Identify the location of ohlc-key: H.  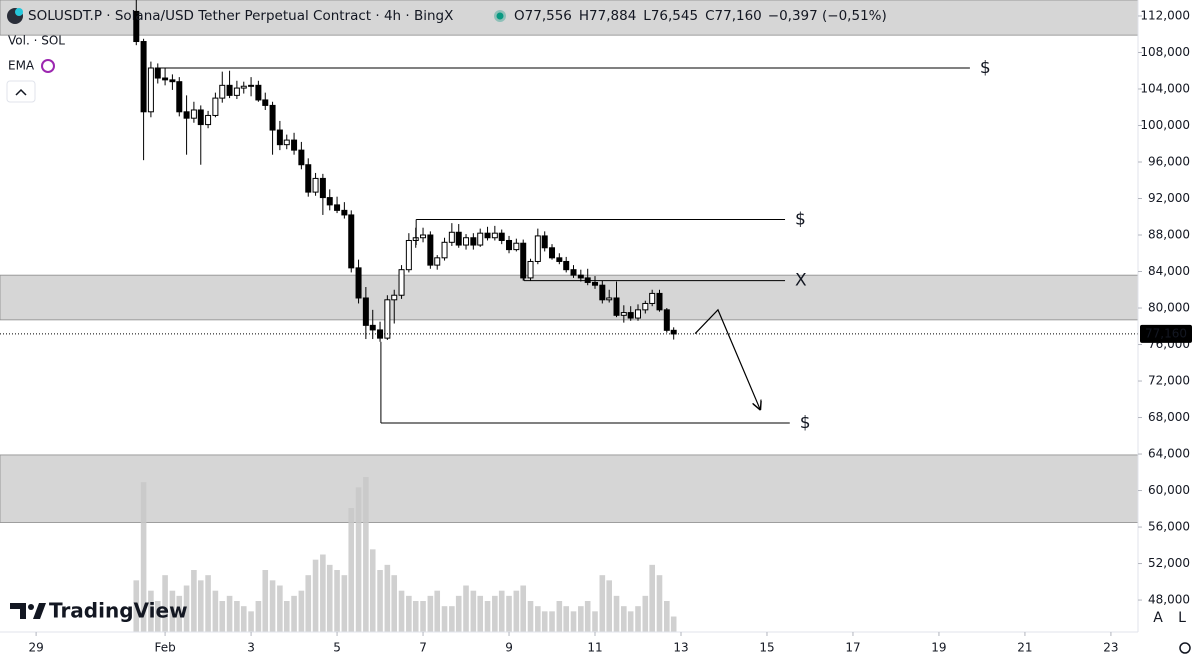
(584, 16).